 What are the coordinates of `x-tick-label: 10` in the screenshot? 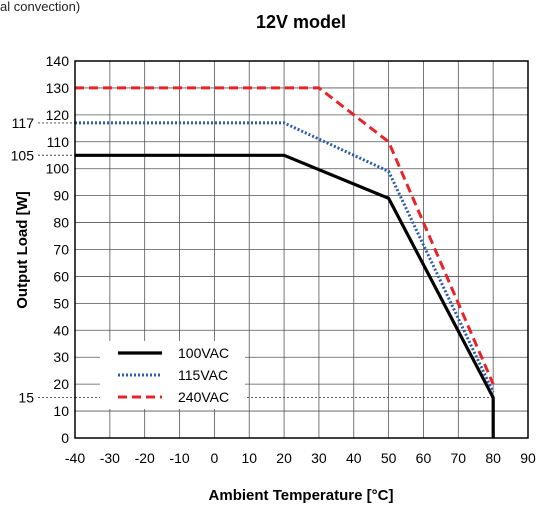 It's located at (249, 458).